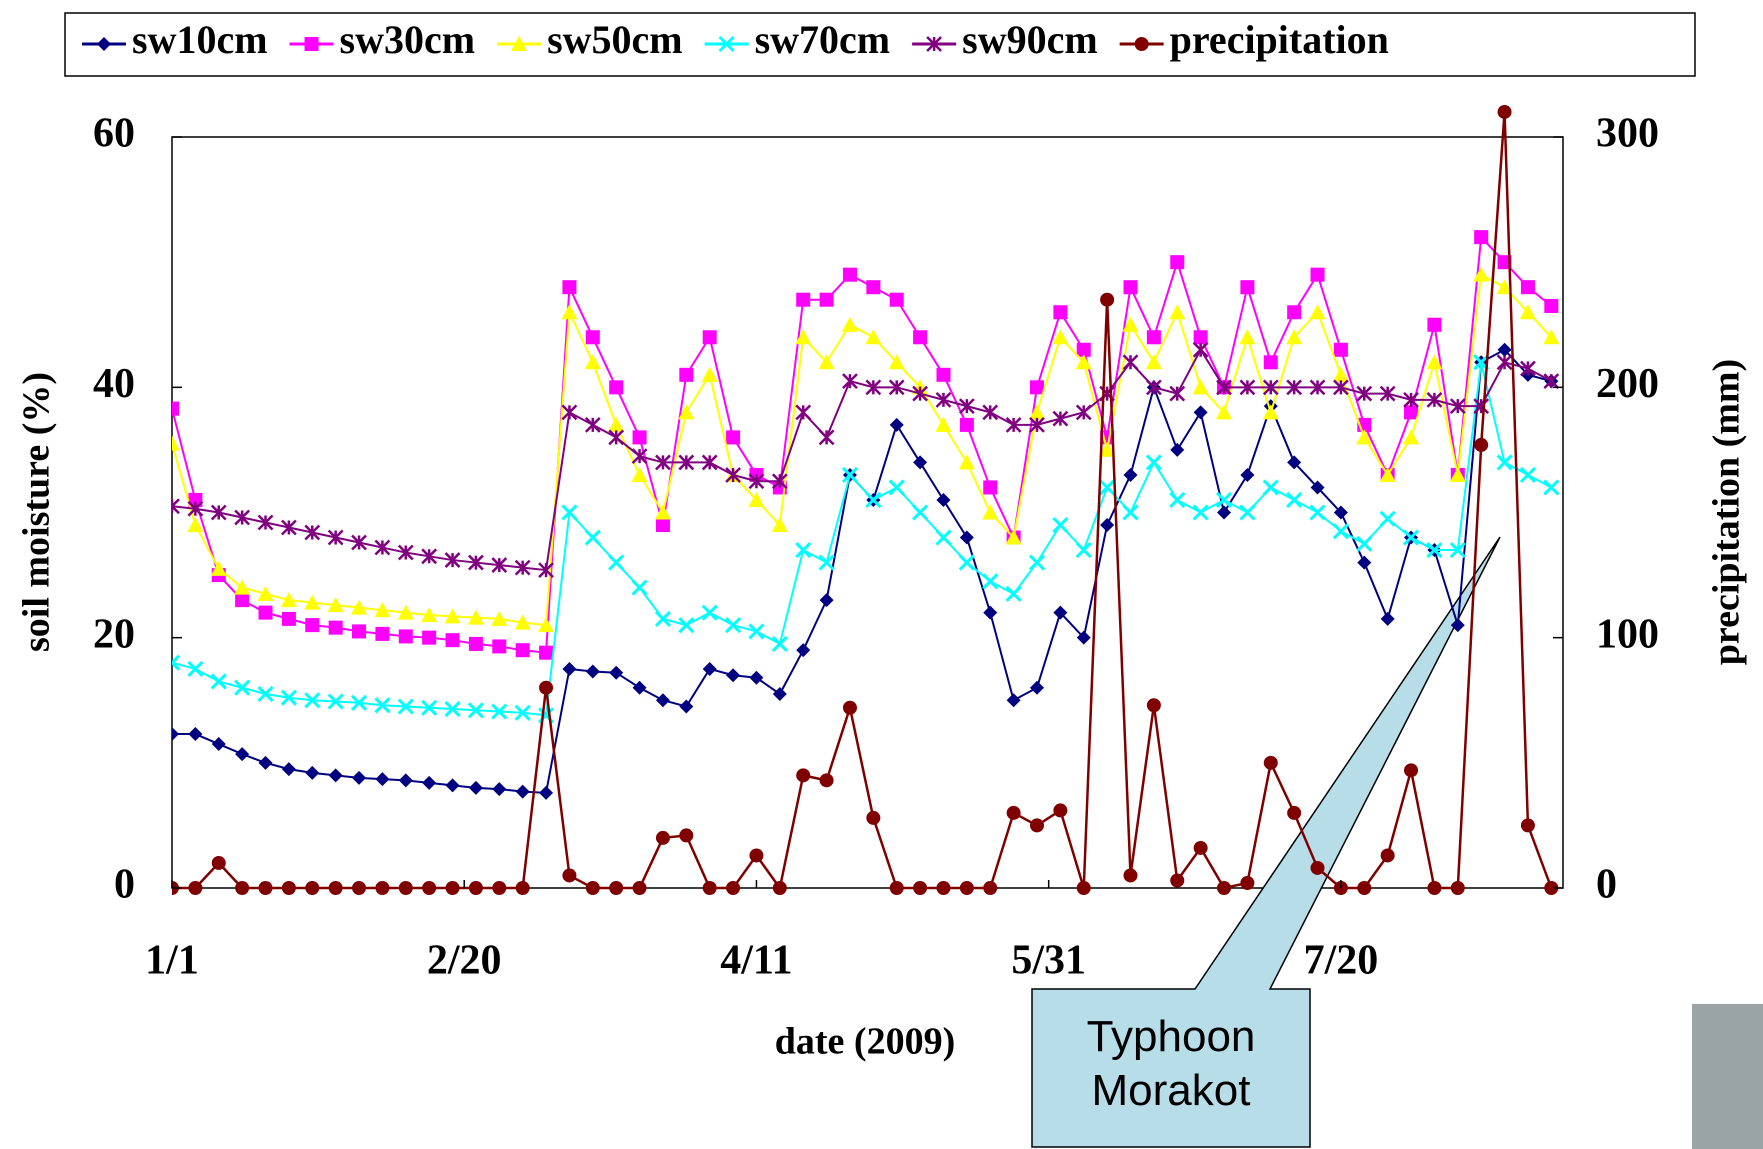 This screenshot has height=1149, width=1763. What do you see at coordinates (726, 44) in the screenshot?
I see `legend-marker` at bounding box center [726, 44].